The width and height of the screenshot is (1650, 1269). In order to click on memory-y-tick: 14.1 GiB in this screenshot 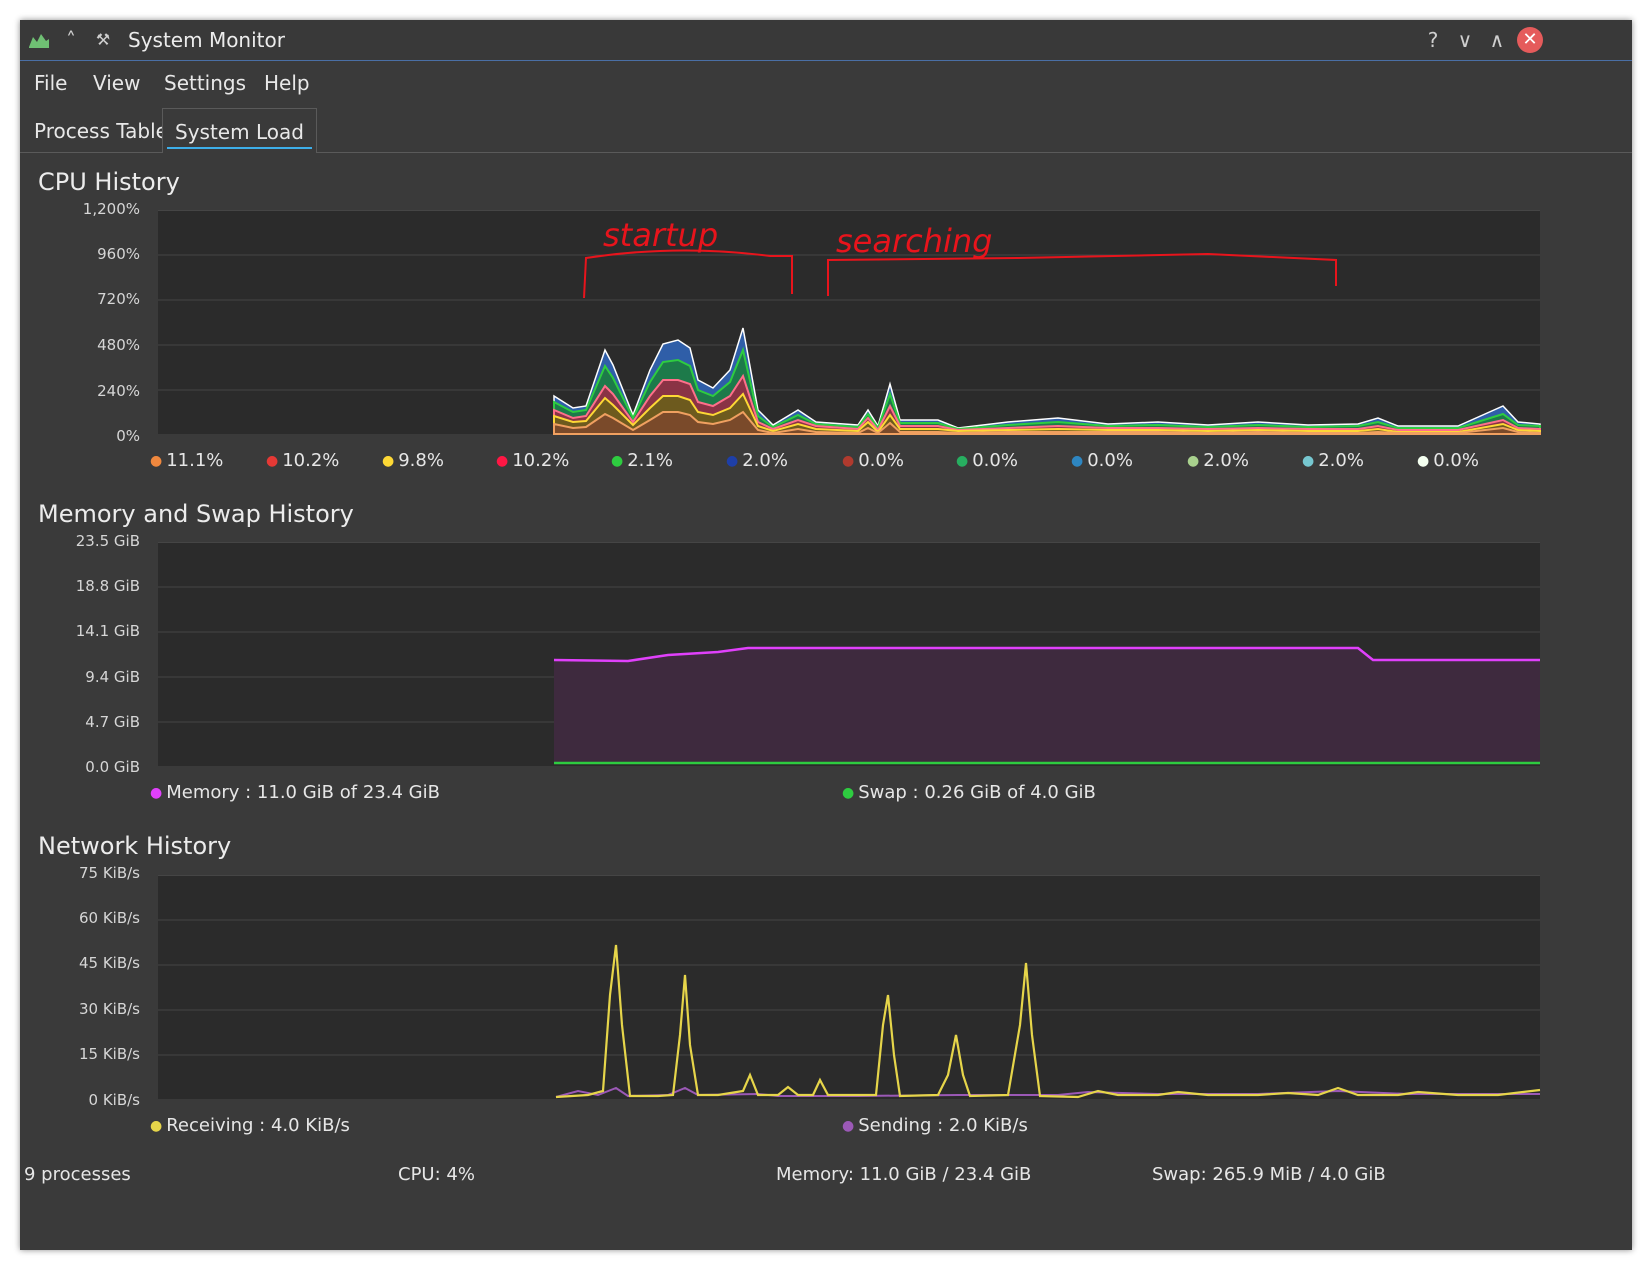, I will do `click(107, 631)`.